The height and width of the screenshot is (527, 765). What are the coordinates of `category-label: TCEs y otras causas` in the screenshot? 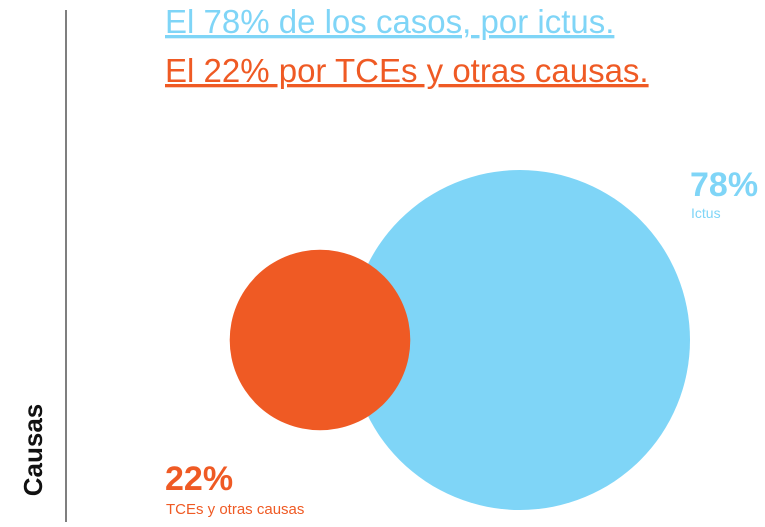 It's located at (235, 509).